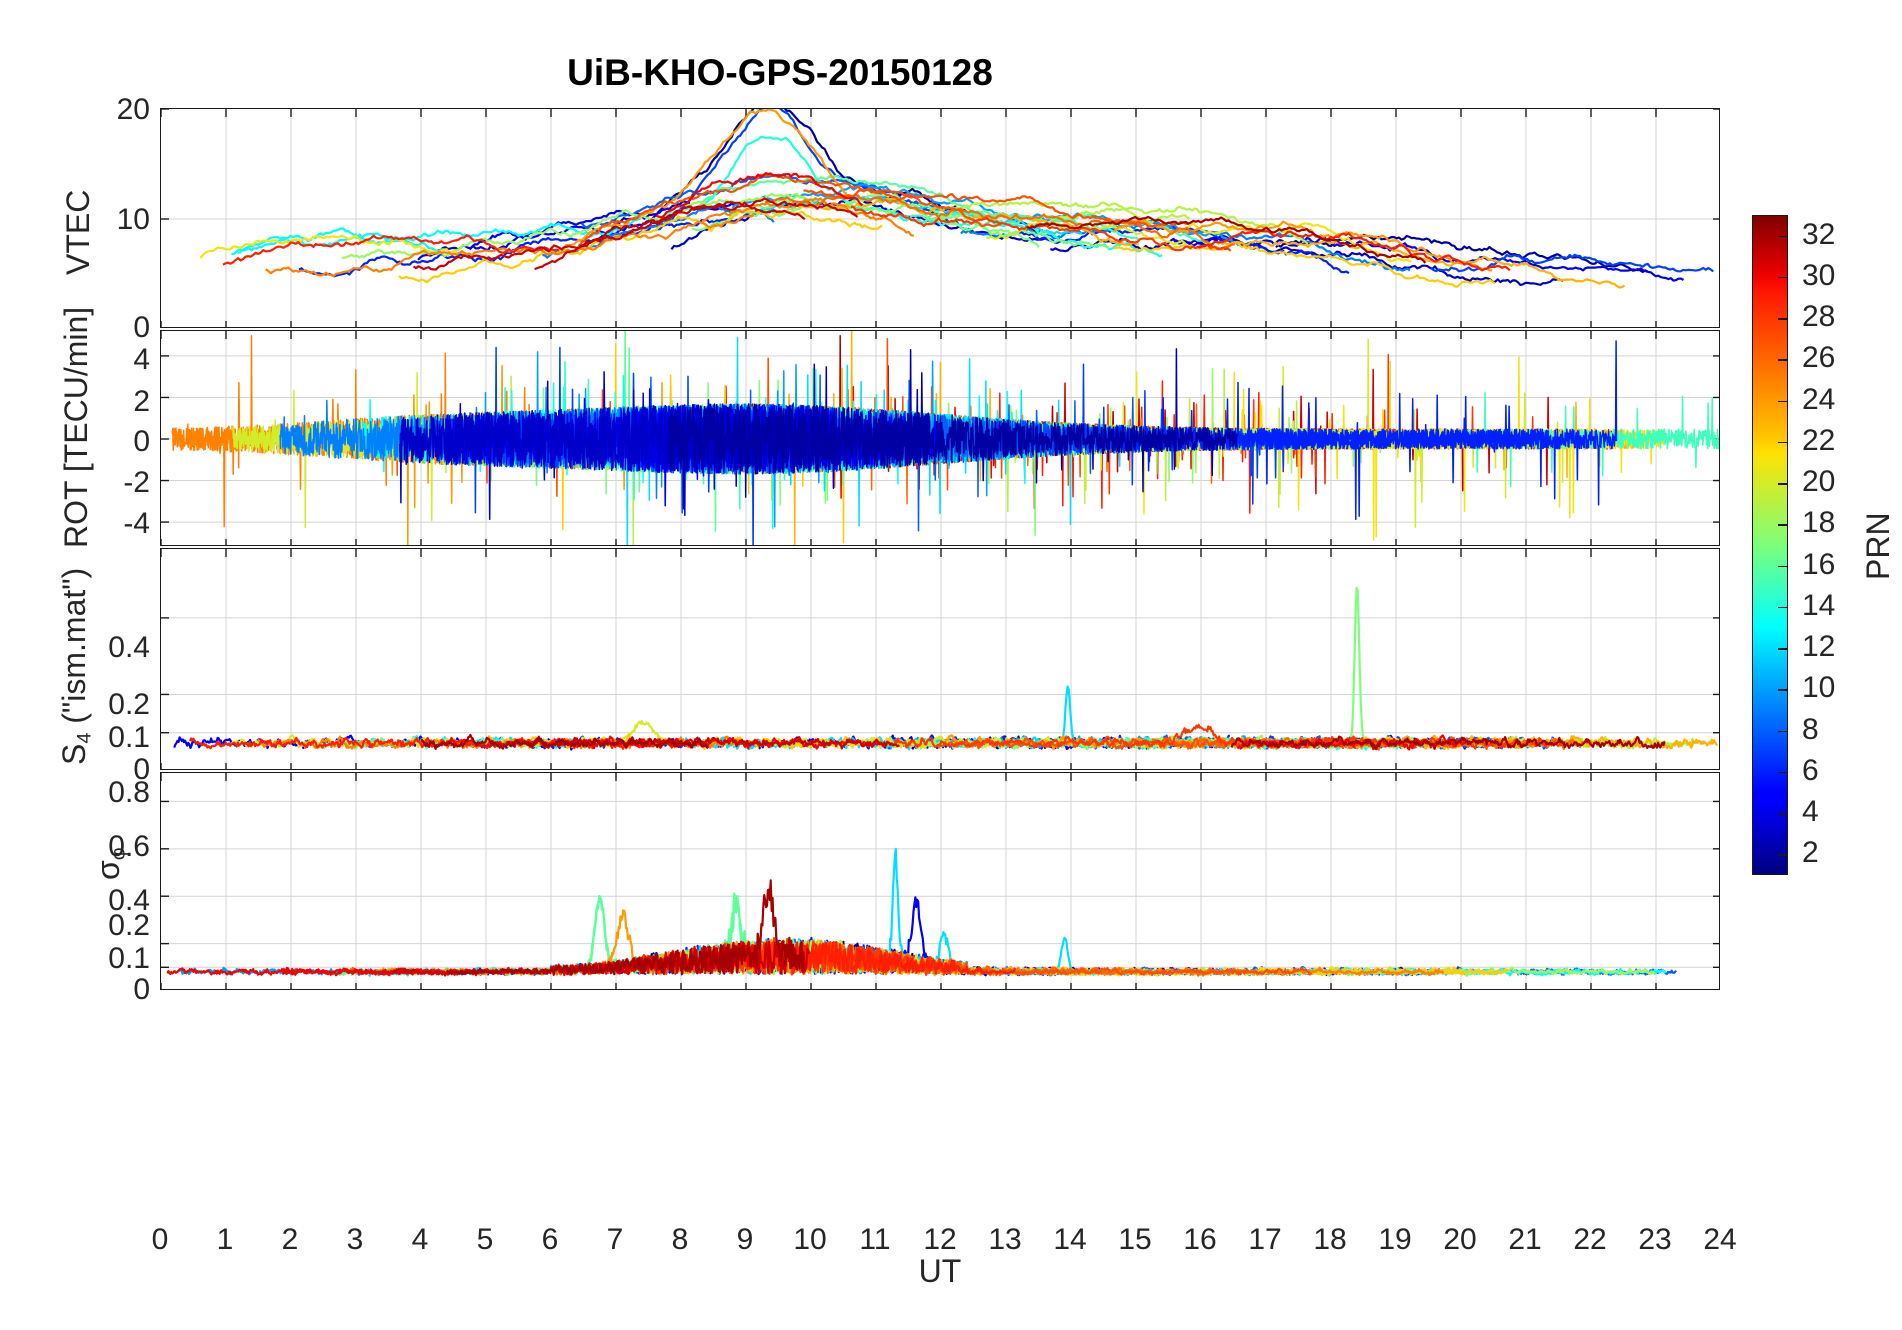 The width and height of the screenshot is (1902, 1330). Describe the element at coordinates (780, 72) in the screenshot. I see `figure-title: UiB-KHO-GPS-20150128` at that location.